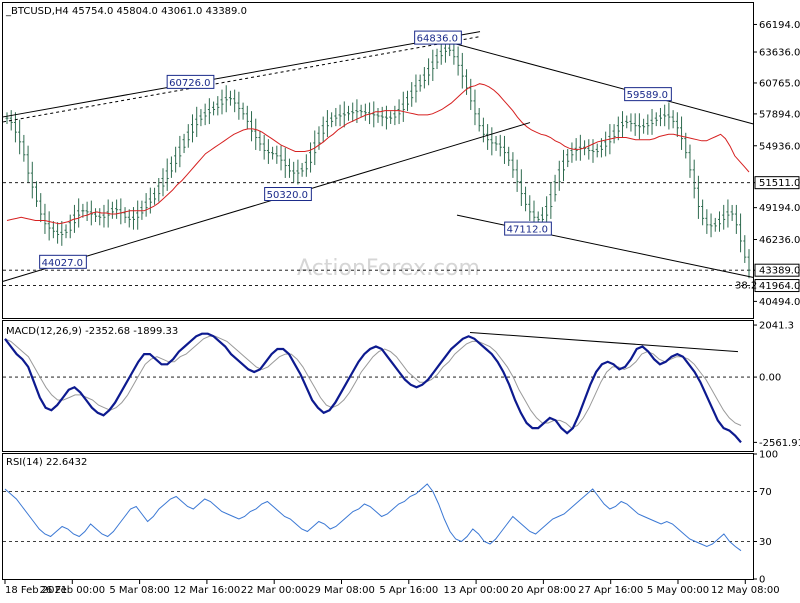 Image resolution: width=800 pixels, height=603 pixels. What do you see at coordinates (373, 382) in the screenshot?
I see `macd-signal-line` at bounding box center [373, 382].